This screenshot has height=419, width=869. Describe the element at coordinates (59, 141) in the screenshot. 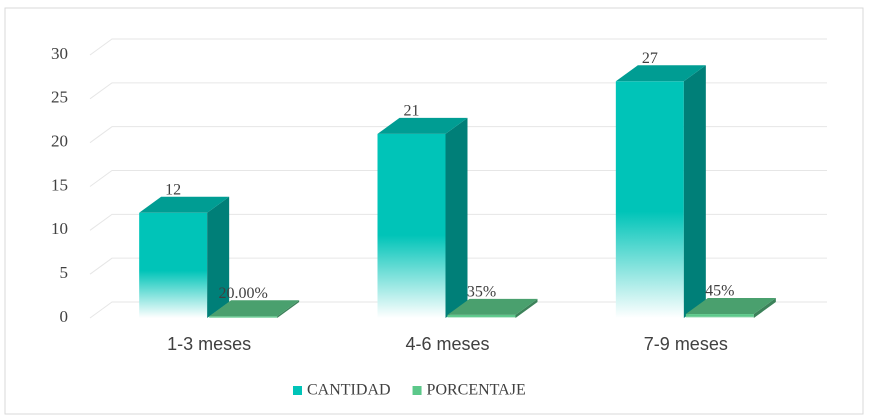

I see `y-tick-label: 20` at that location.